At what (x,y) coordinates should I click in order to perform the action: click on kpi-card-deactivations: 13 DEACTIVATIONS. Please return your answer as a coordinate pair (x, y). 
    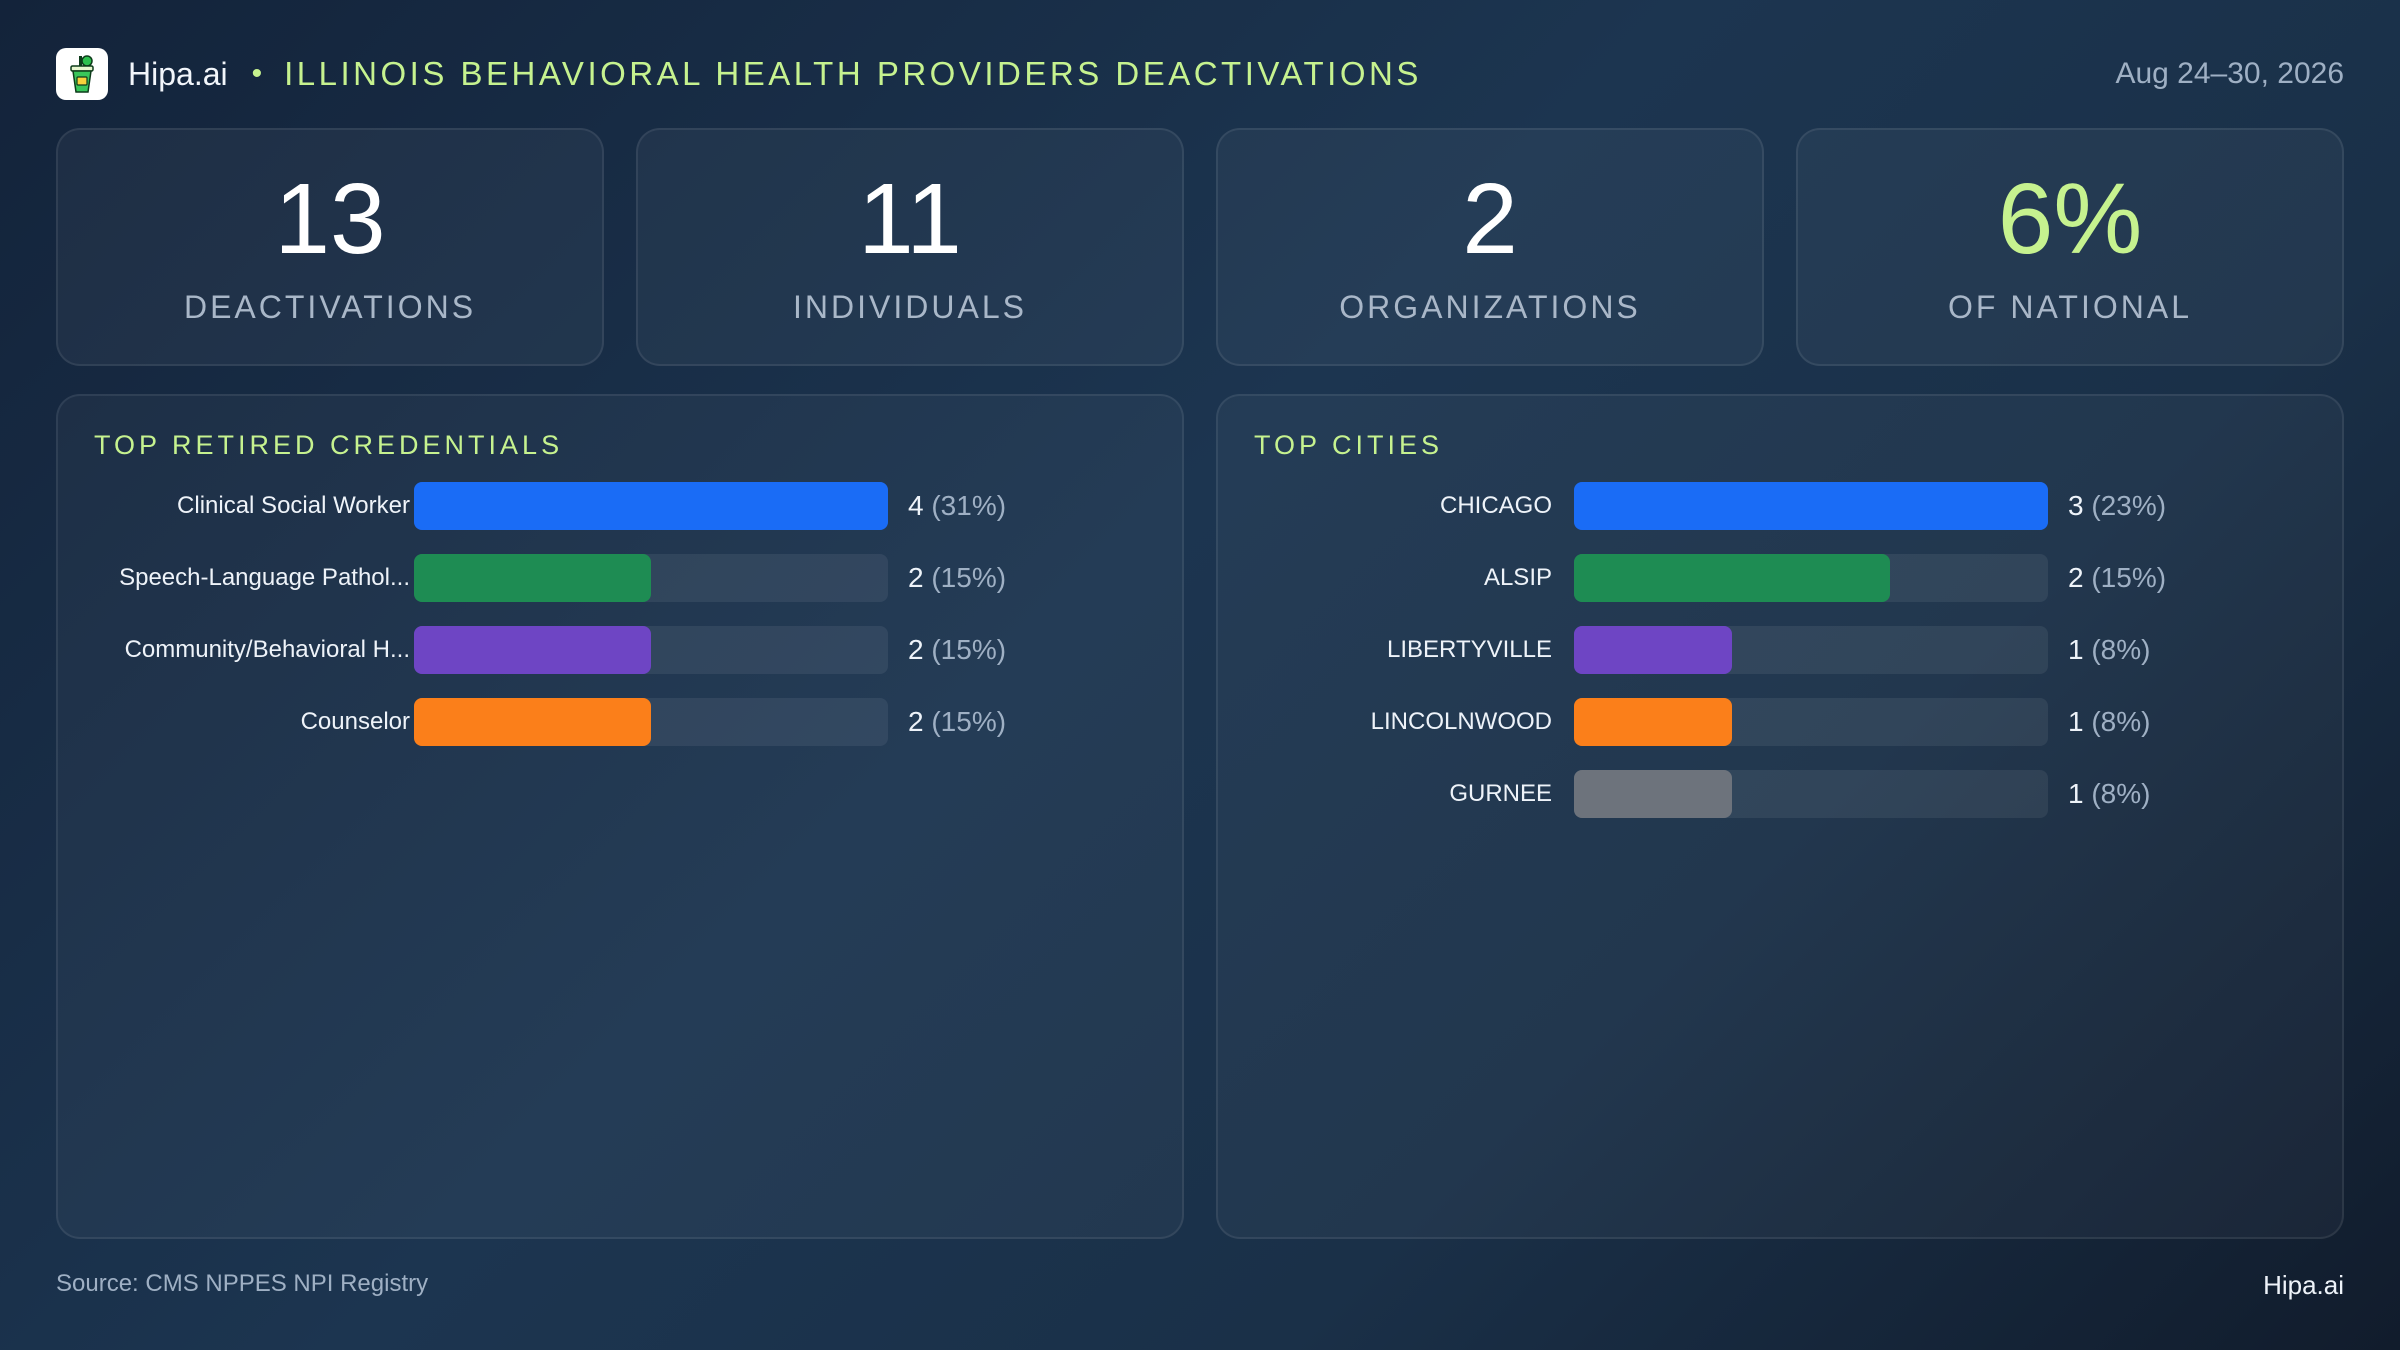
    Looking at the image, I should click on (330, 247).